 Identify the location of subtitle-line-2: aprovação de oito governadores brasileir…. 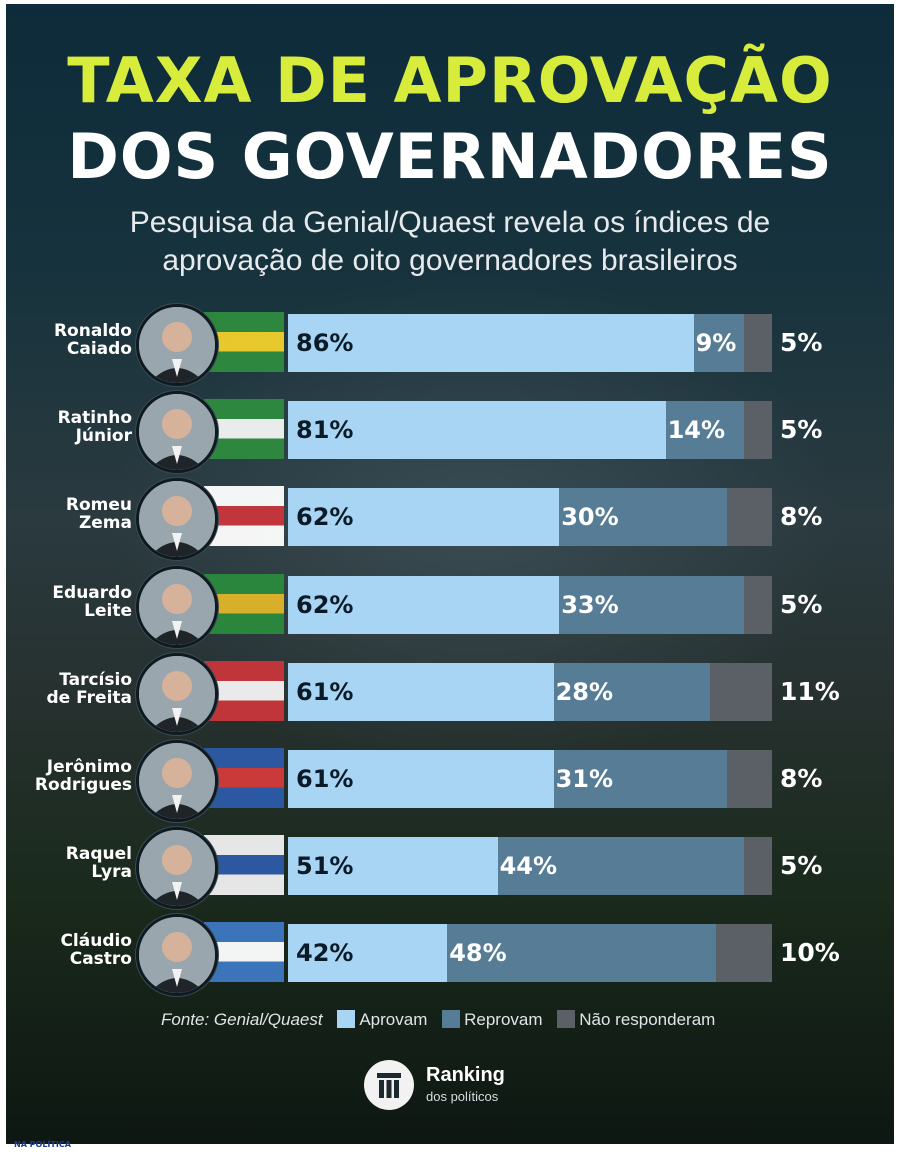
(450, 260).